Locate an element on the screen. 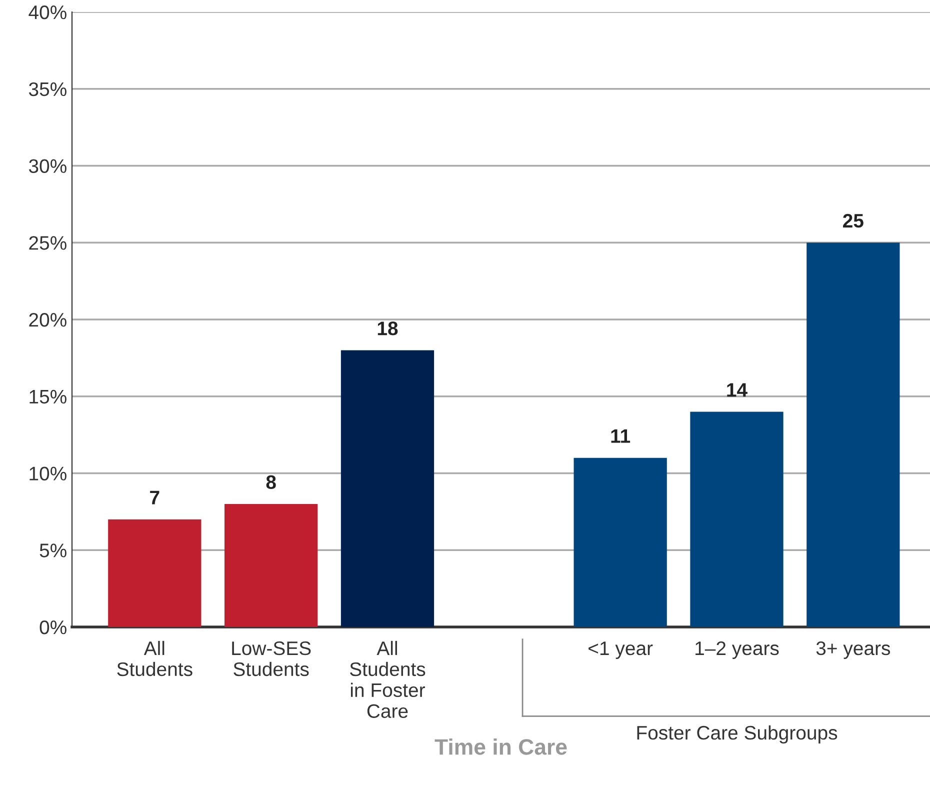 The image size is (930, 804). y-tick-label: 35% is located at coordinates (47, 89).